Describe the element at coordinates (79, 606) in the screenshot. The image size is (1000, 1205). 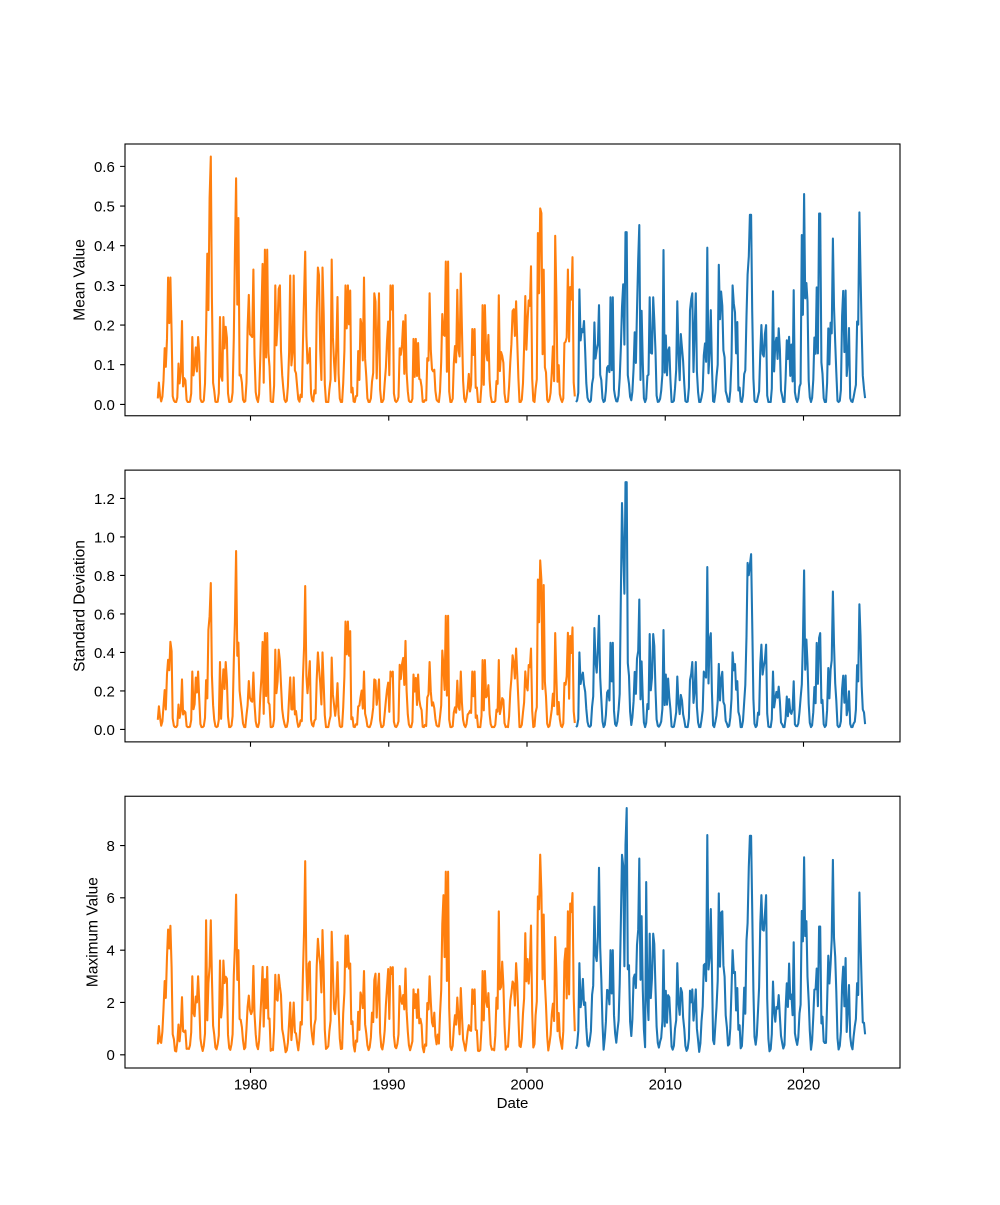
I see `svg-text: Standard Deviation` at that location.